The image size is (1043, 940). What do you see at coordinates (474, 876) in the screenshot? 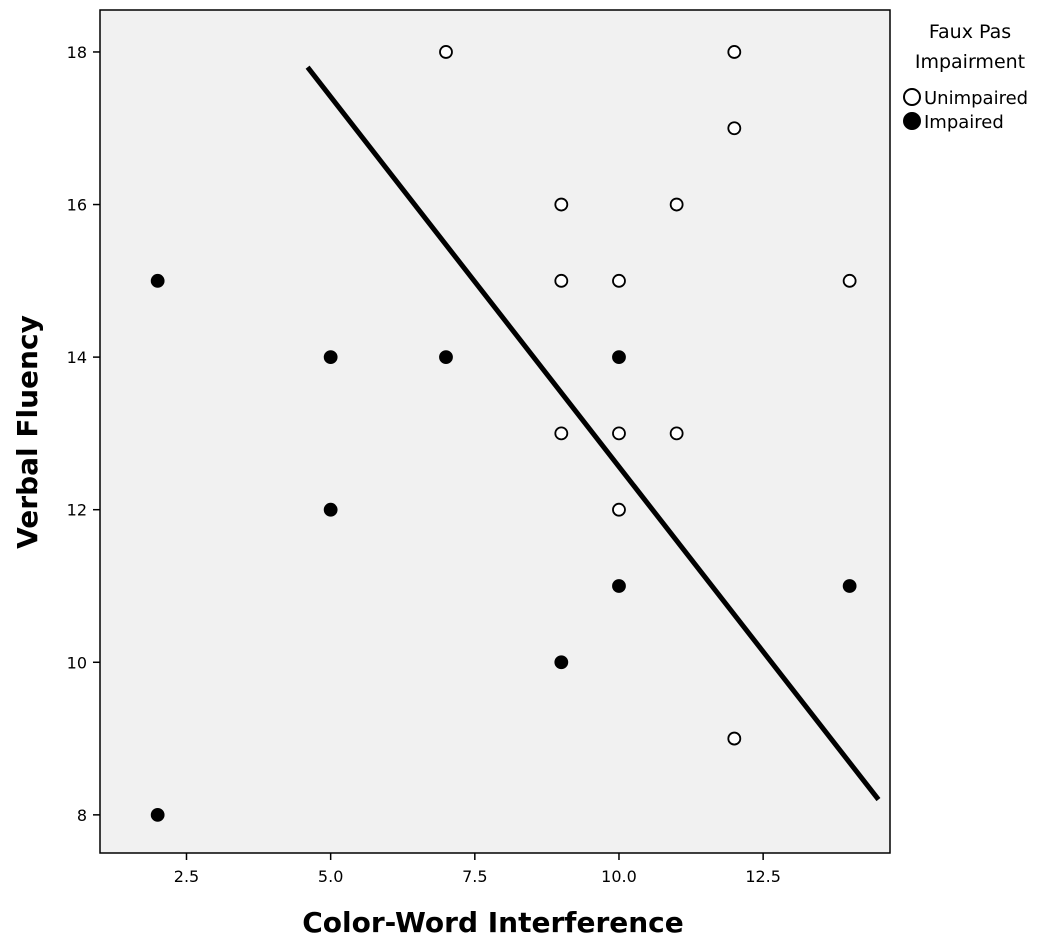
I see `x-tick-label: 7.5` at bounding box center [474, 876].